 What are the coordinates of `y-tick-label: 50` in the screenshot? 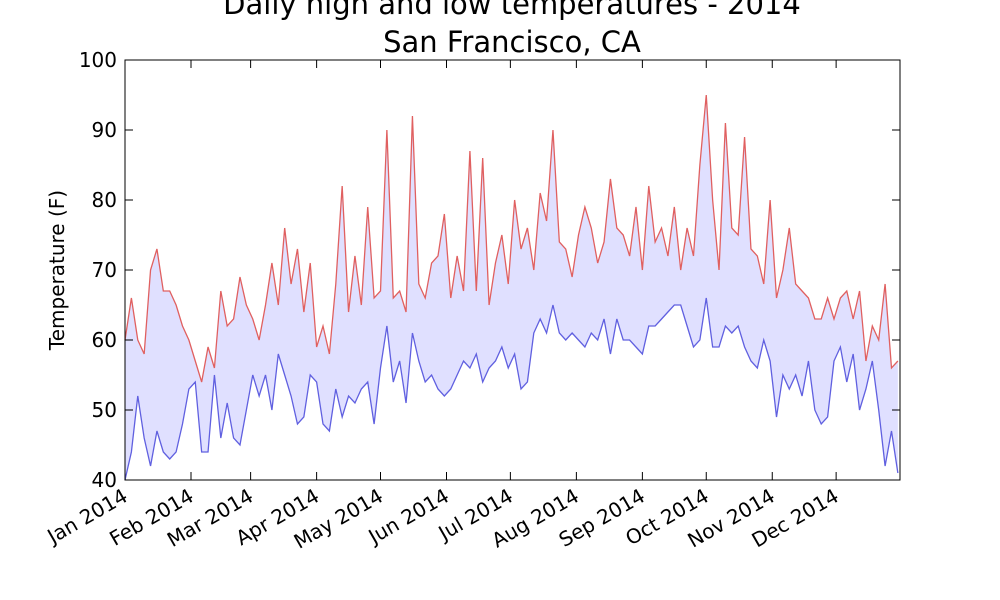 It's located at (104, 410).